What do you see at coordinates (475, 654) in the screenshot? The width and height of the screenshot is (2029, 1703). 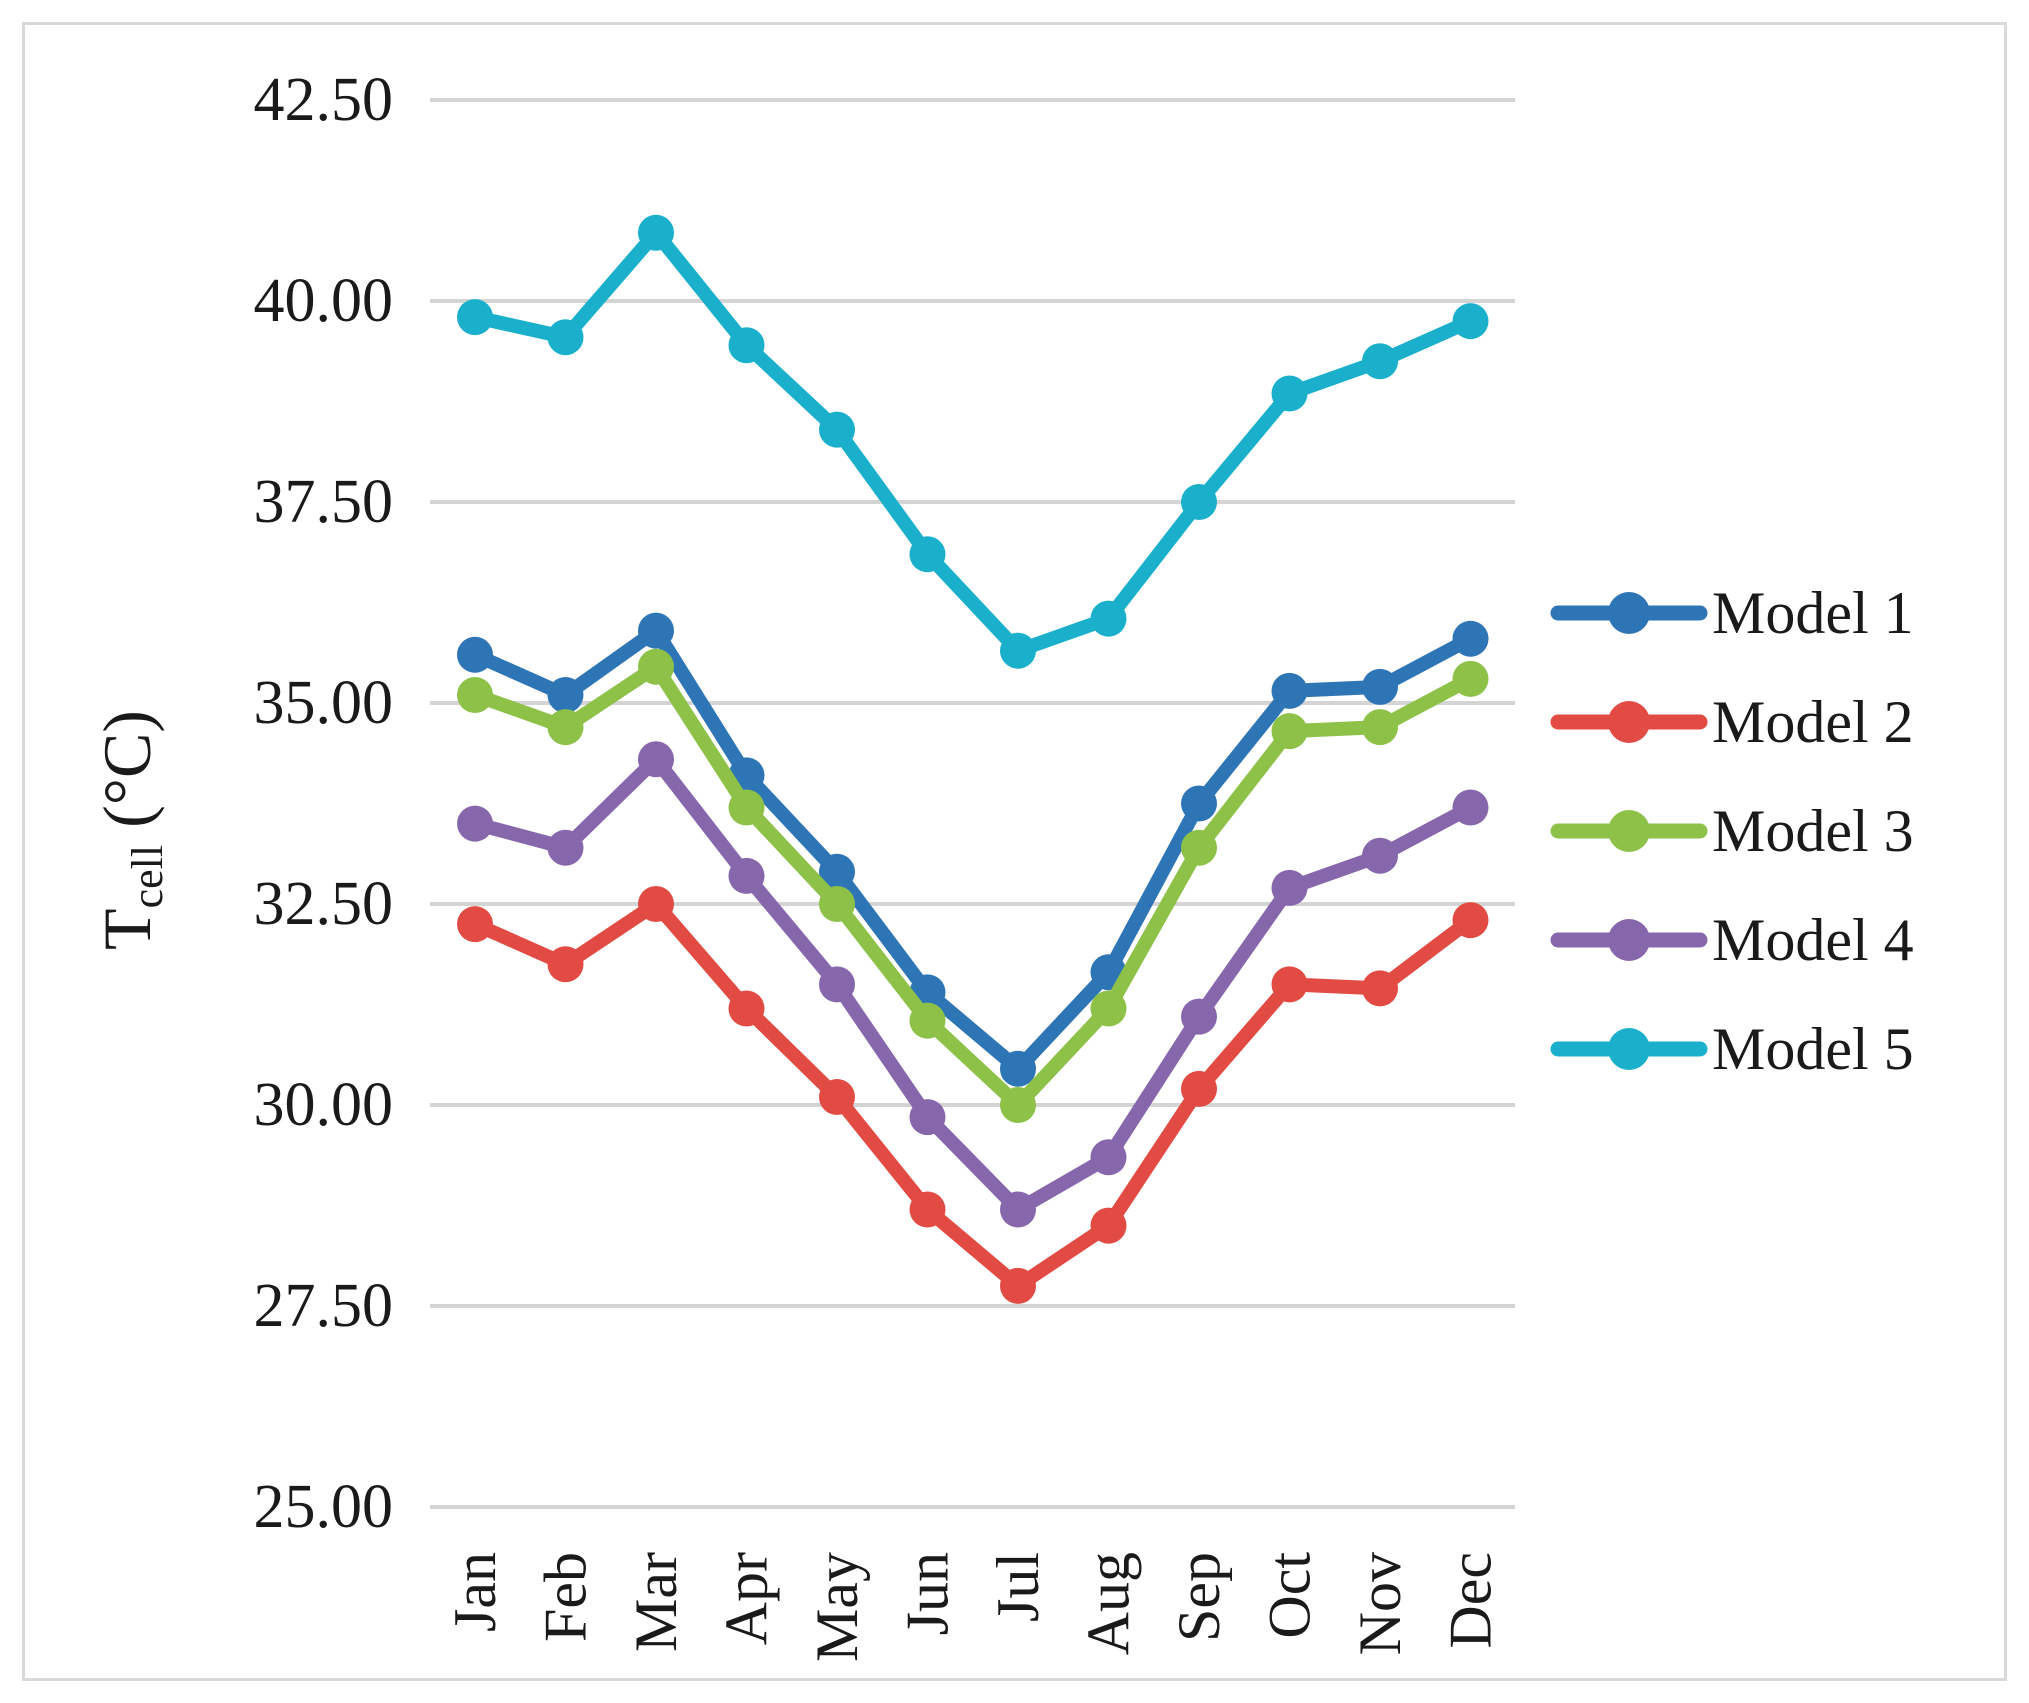 I see `data-point-model-1-jan` at bounding box center [475, 654].